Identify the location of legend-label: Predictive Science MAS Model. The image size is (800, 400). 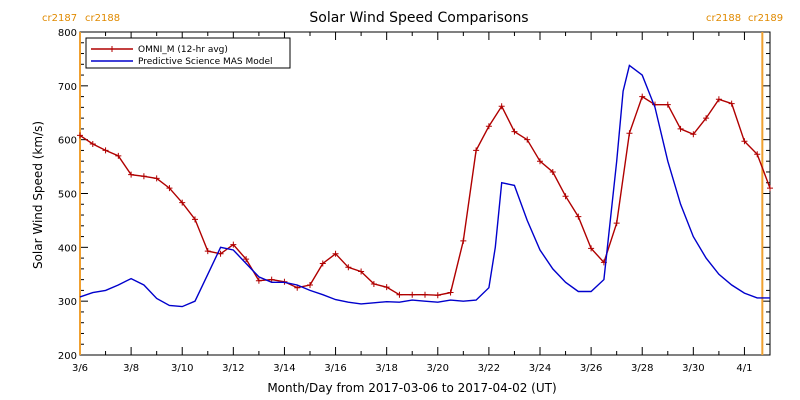
(205, 62).